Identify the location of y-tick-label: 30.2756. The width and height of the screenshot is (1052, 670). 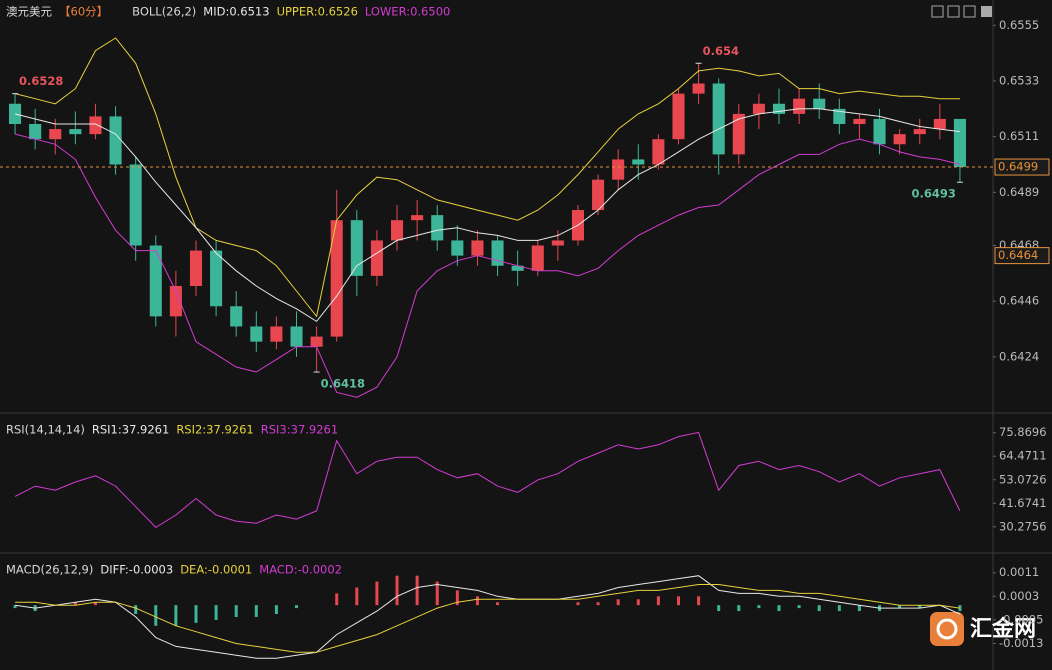
(1023, 526).